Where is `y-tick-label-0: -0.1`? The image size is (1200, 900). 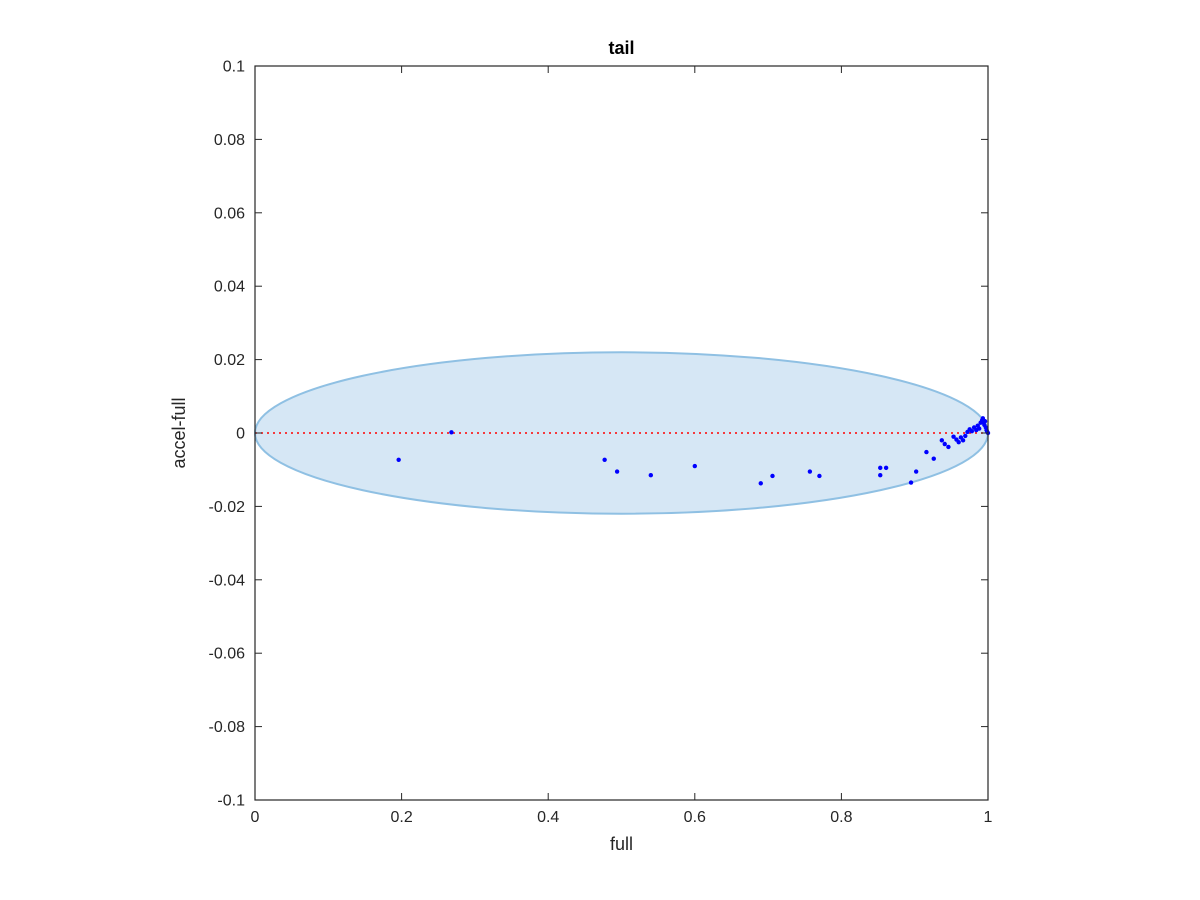
y-tick-label-0: -0.1 is located at coordinates (231, 801).